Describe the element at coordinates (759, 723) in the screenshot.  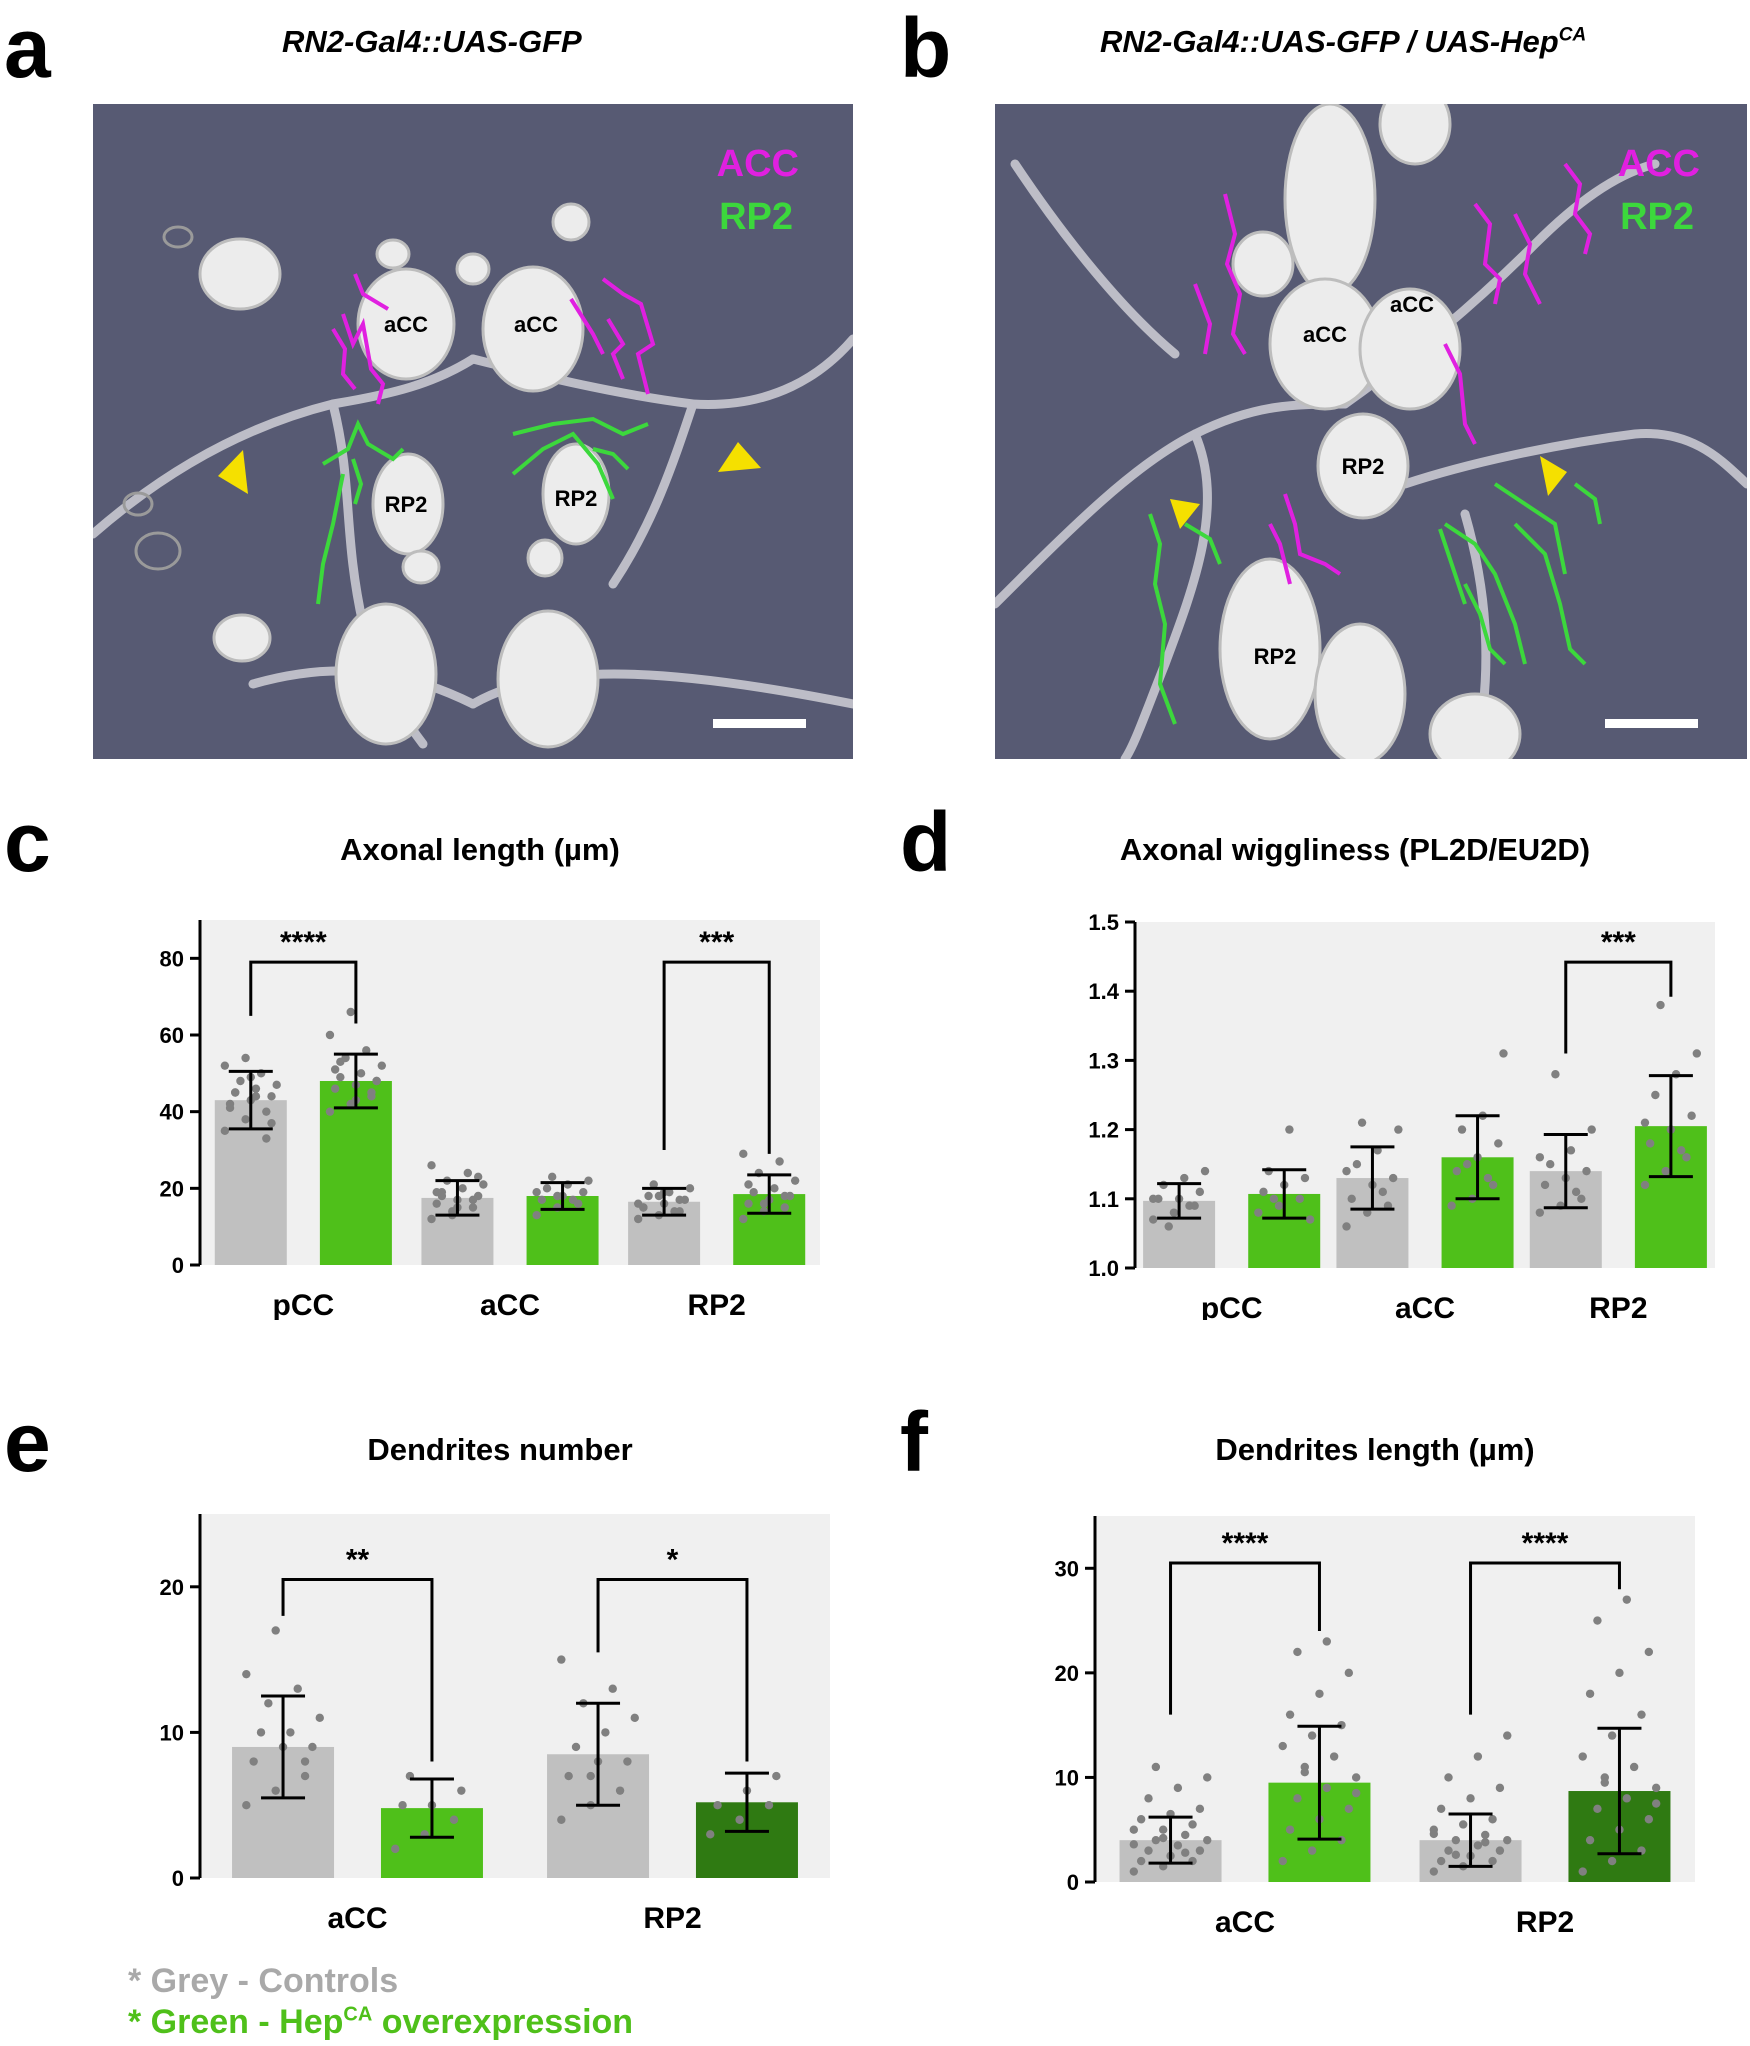
I see `scale-bar-a` at that location.